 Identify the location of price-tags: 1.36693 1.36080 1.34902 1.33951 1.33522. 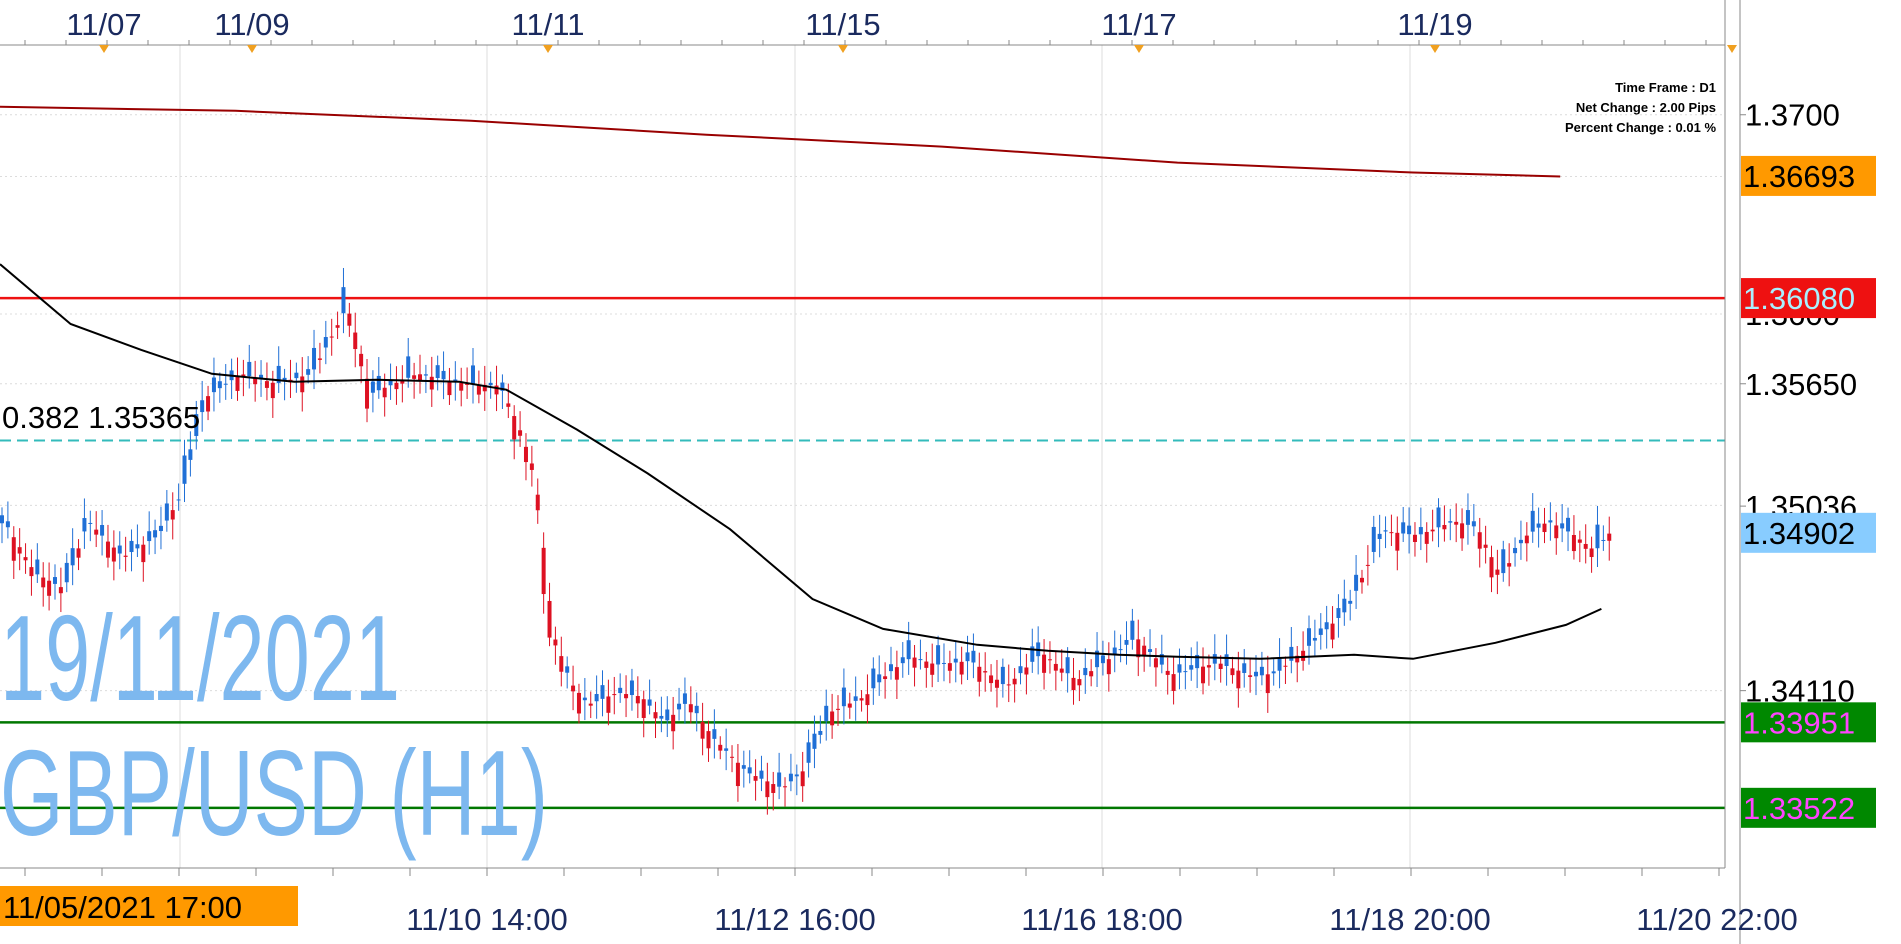
(1808, 491).